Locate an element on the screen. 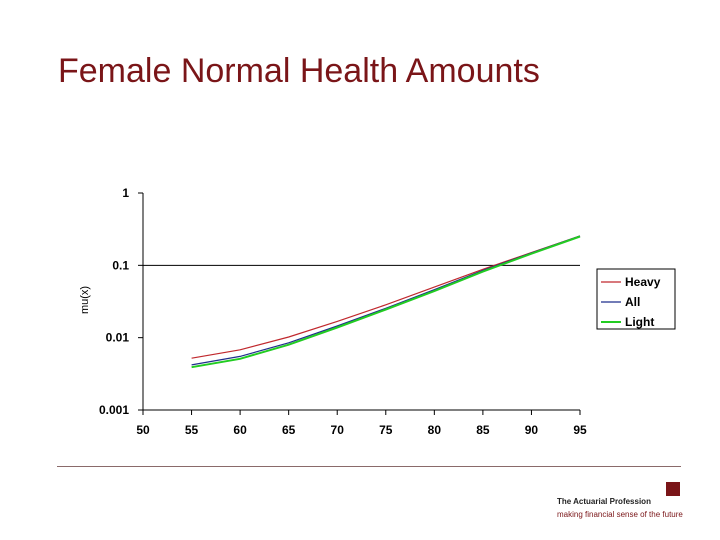  x-tick-label: 80 is located at coordinates (435, 430).